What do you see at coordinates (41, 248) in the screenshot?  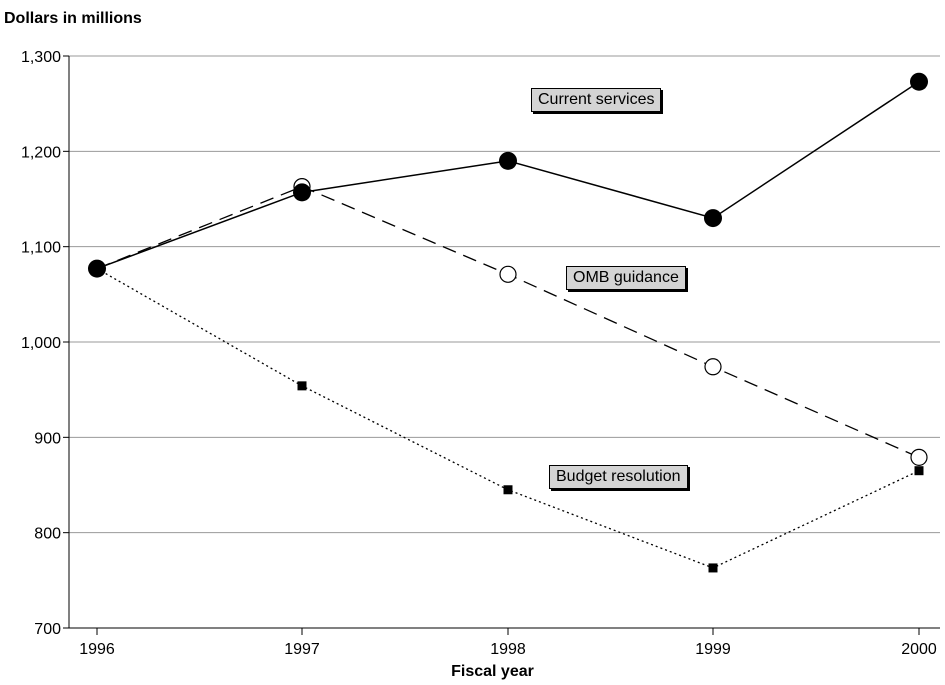 I see `y-tick-label: 1,100` at bounding box center [41, 248].